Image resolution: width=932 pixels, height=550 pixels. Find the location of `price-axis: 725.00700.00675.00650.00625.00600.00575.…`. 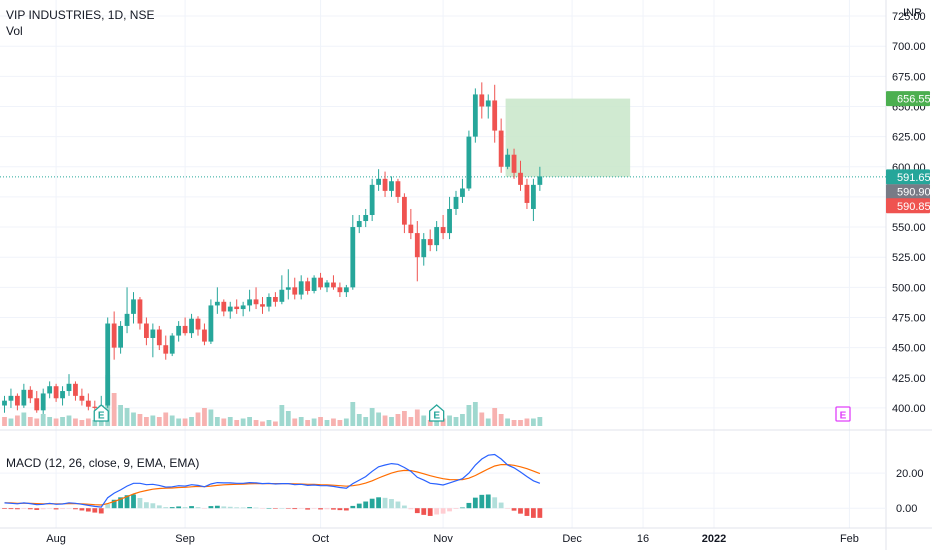

price-axis: 725.00700.00675.00650.00625.00600.00575.… is located at coordinates (908, 261).